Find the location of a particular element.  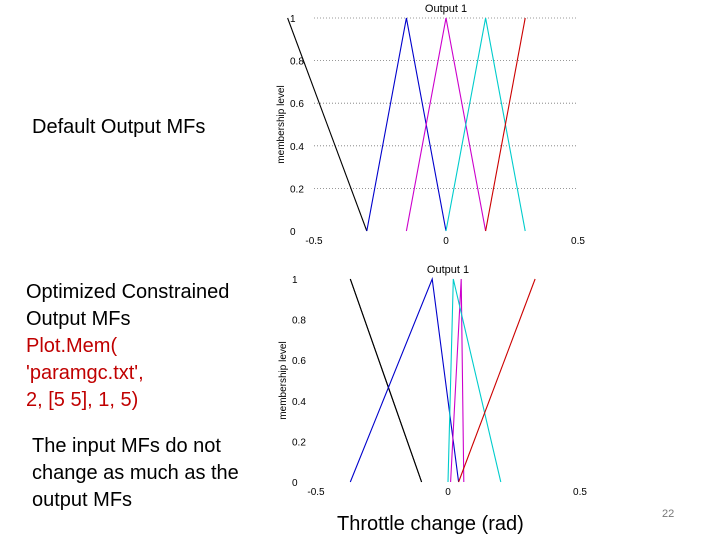

chart2-title: Output 1 is located at coordinates (448, 270).